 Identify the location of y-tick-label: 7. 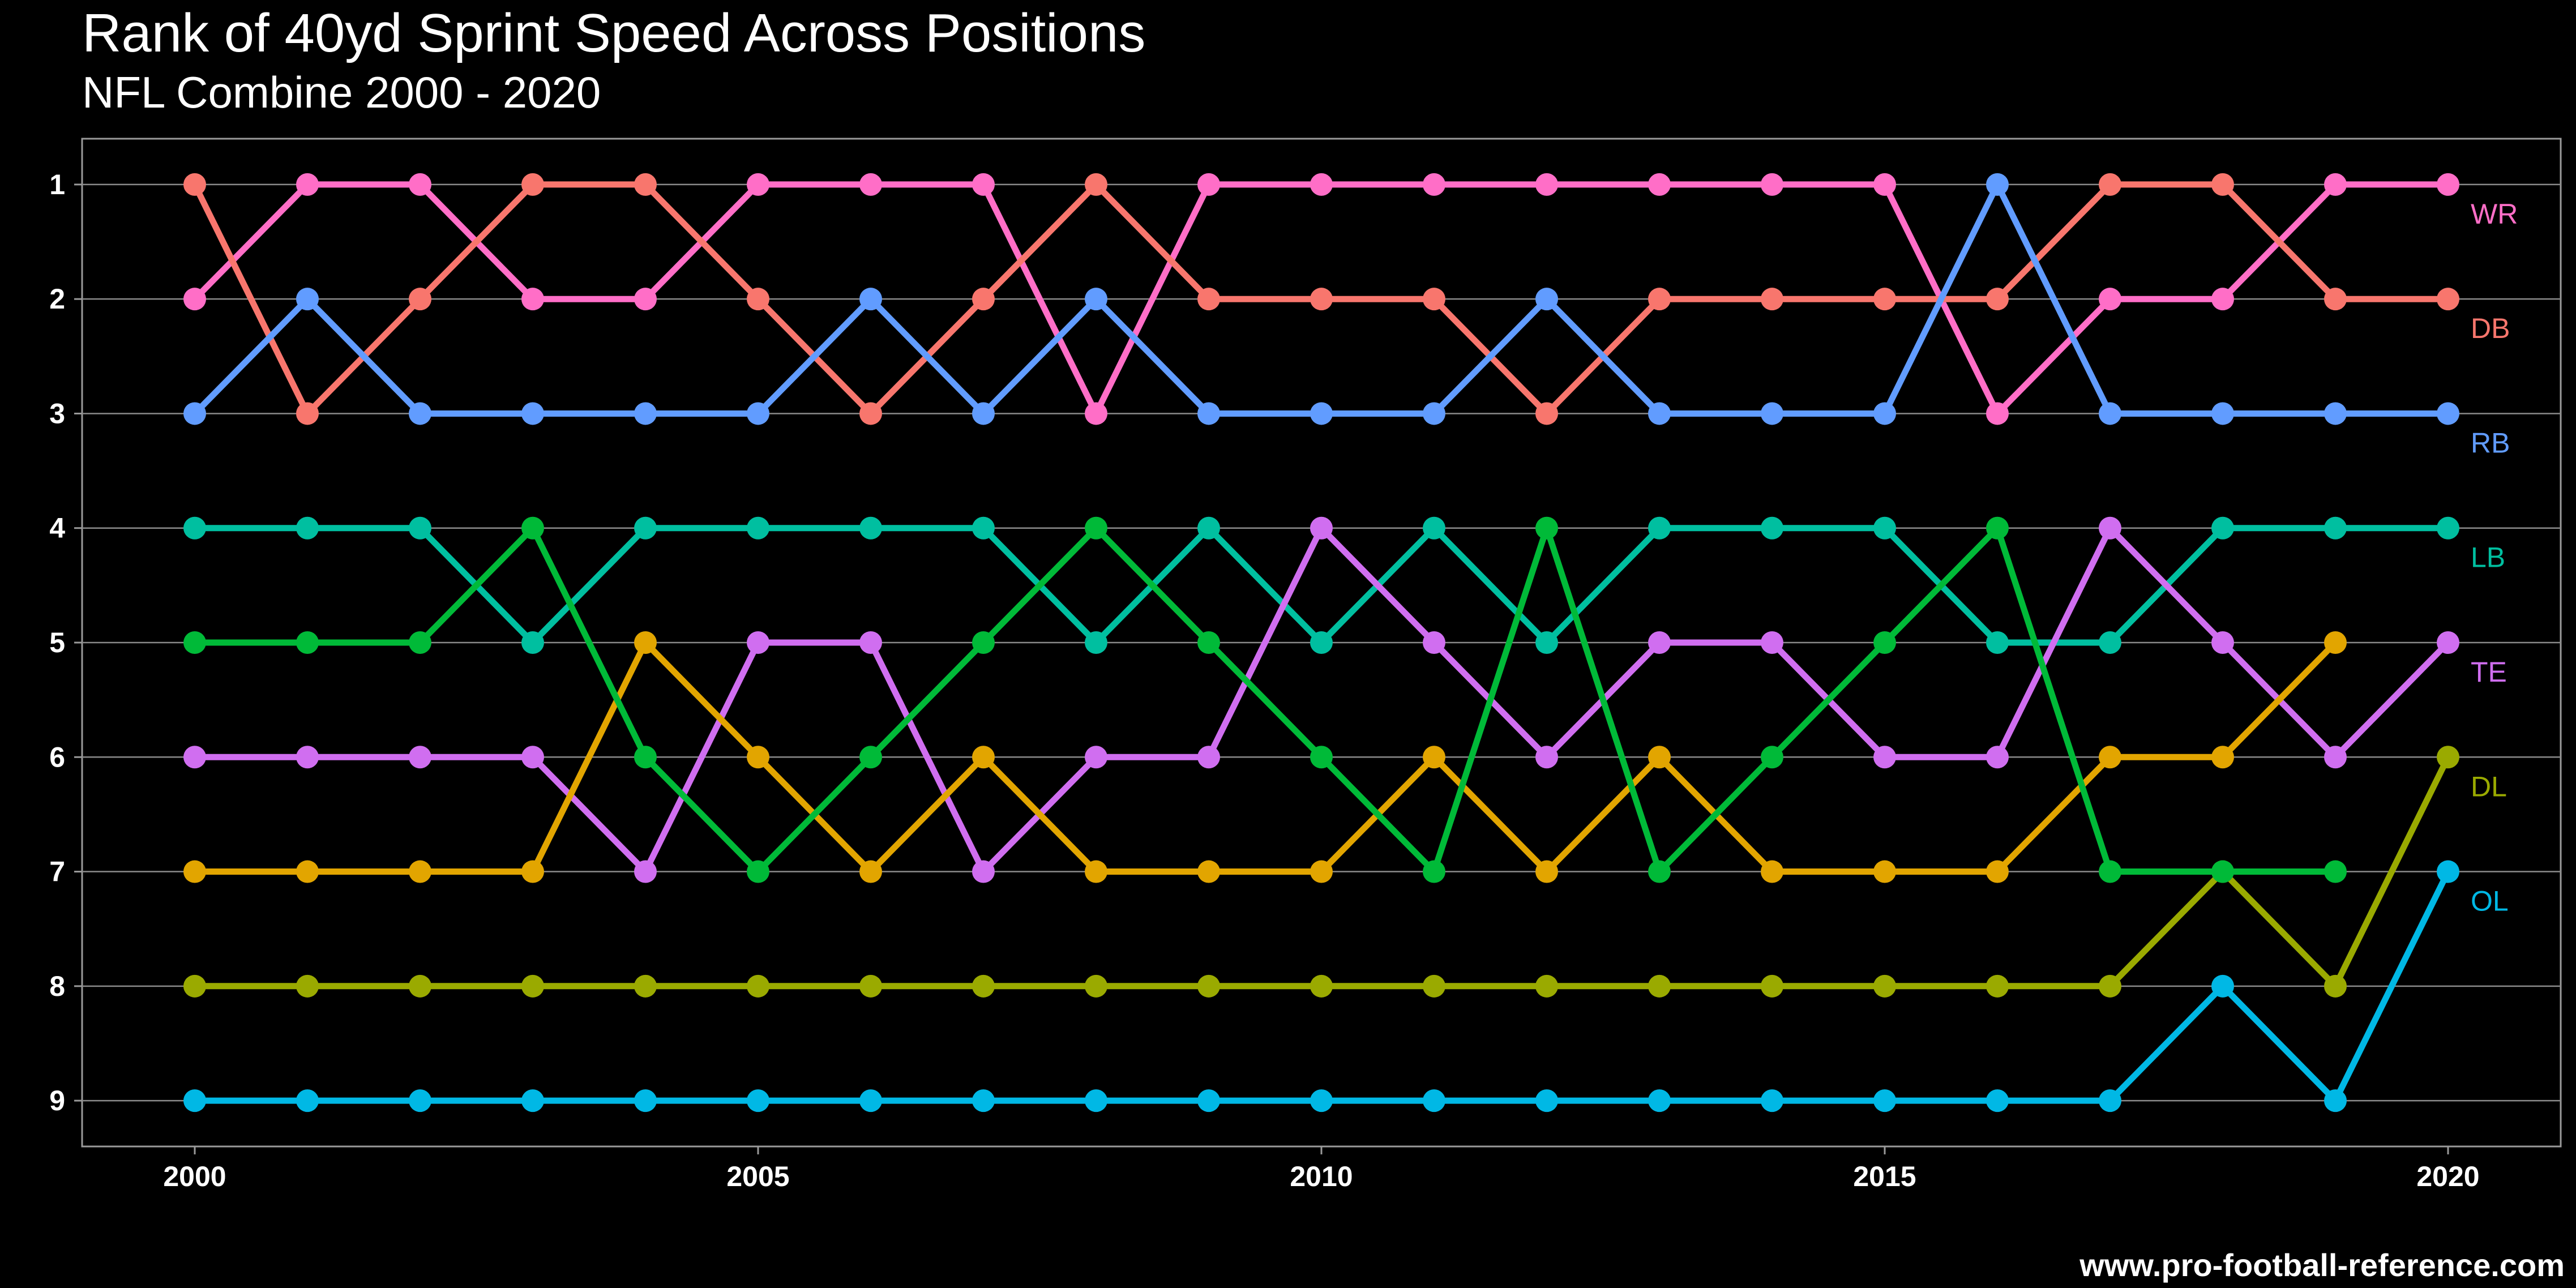
(57, 872).